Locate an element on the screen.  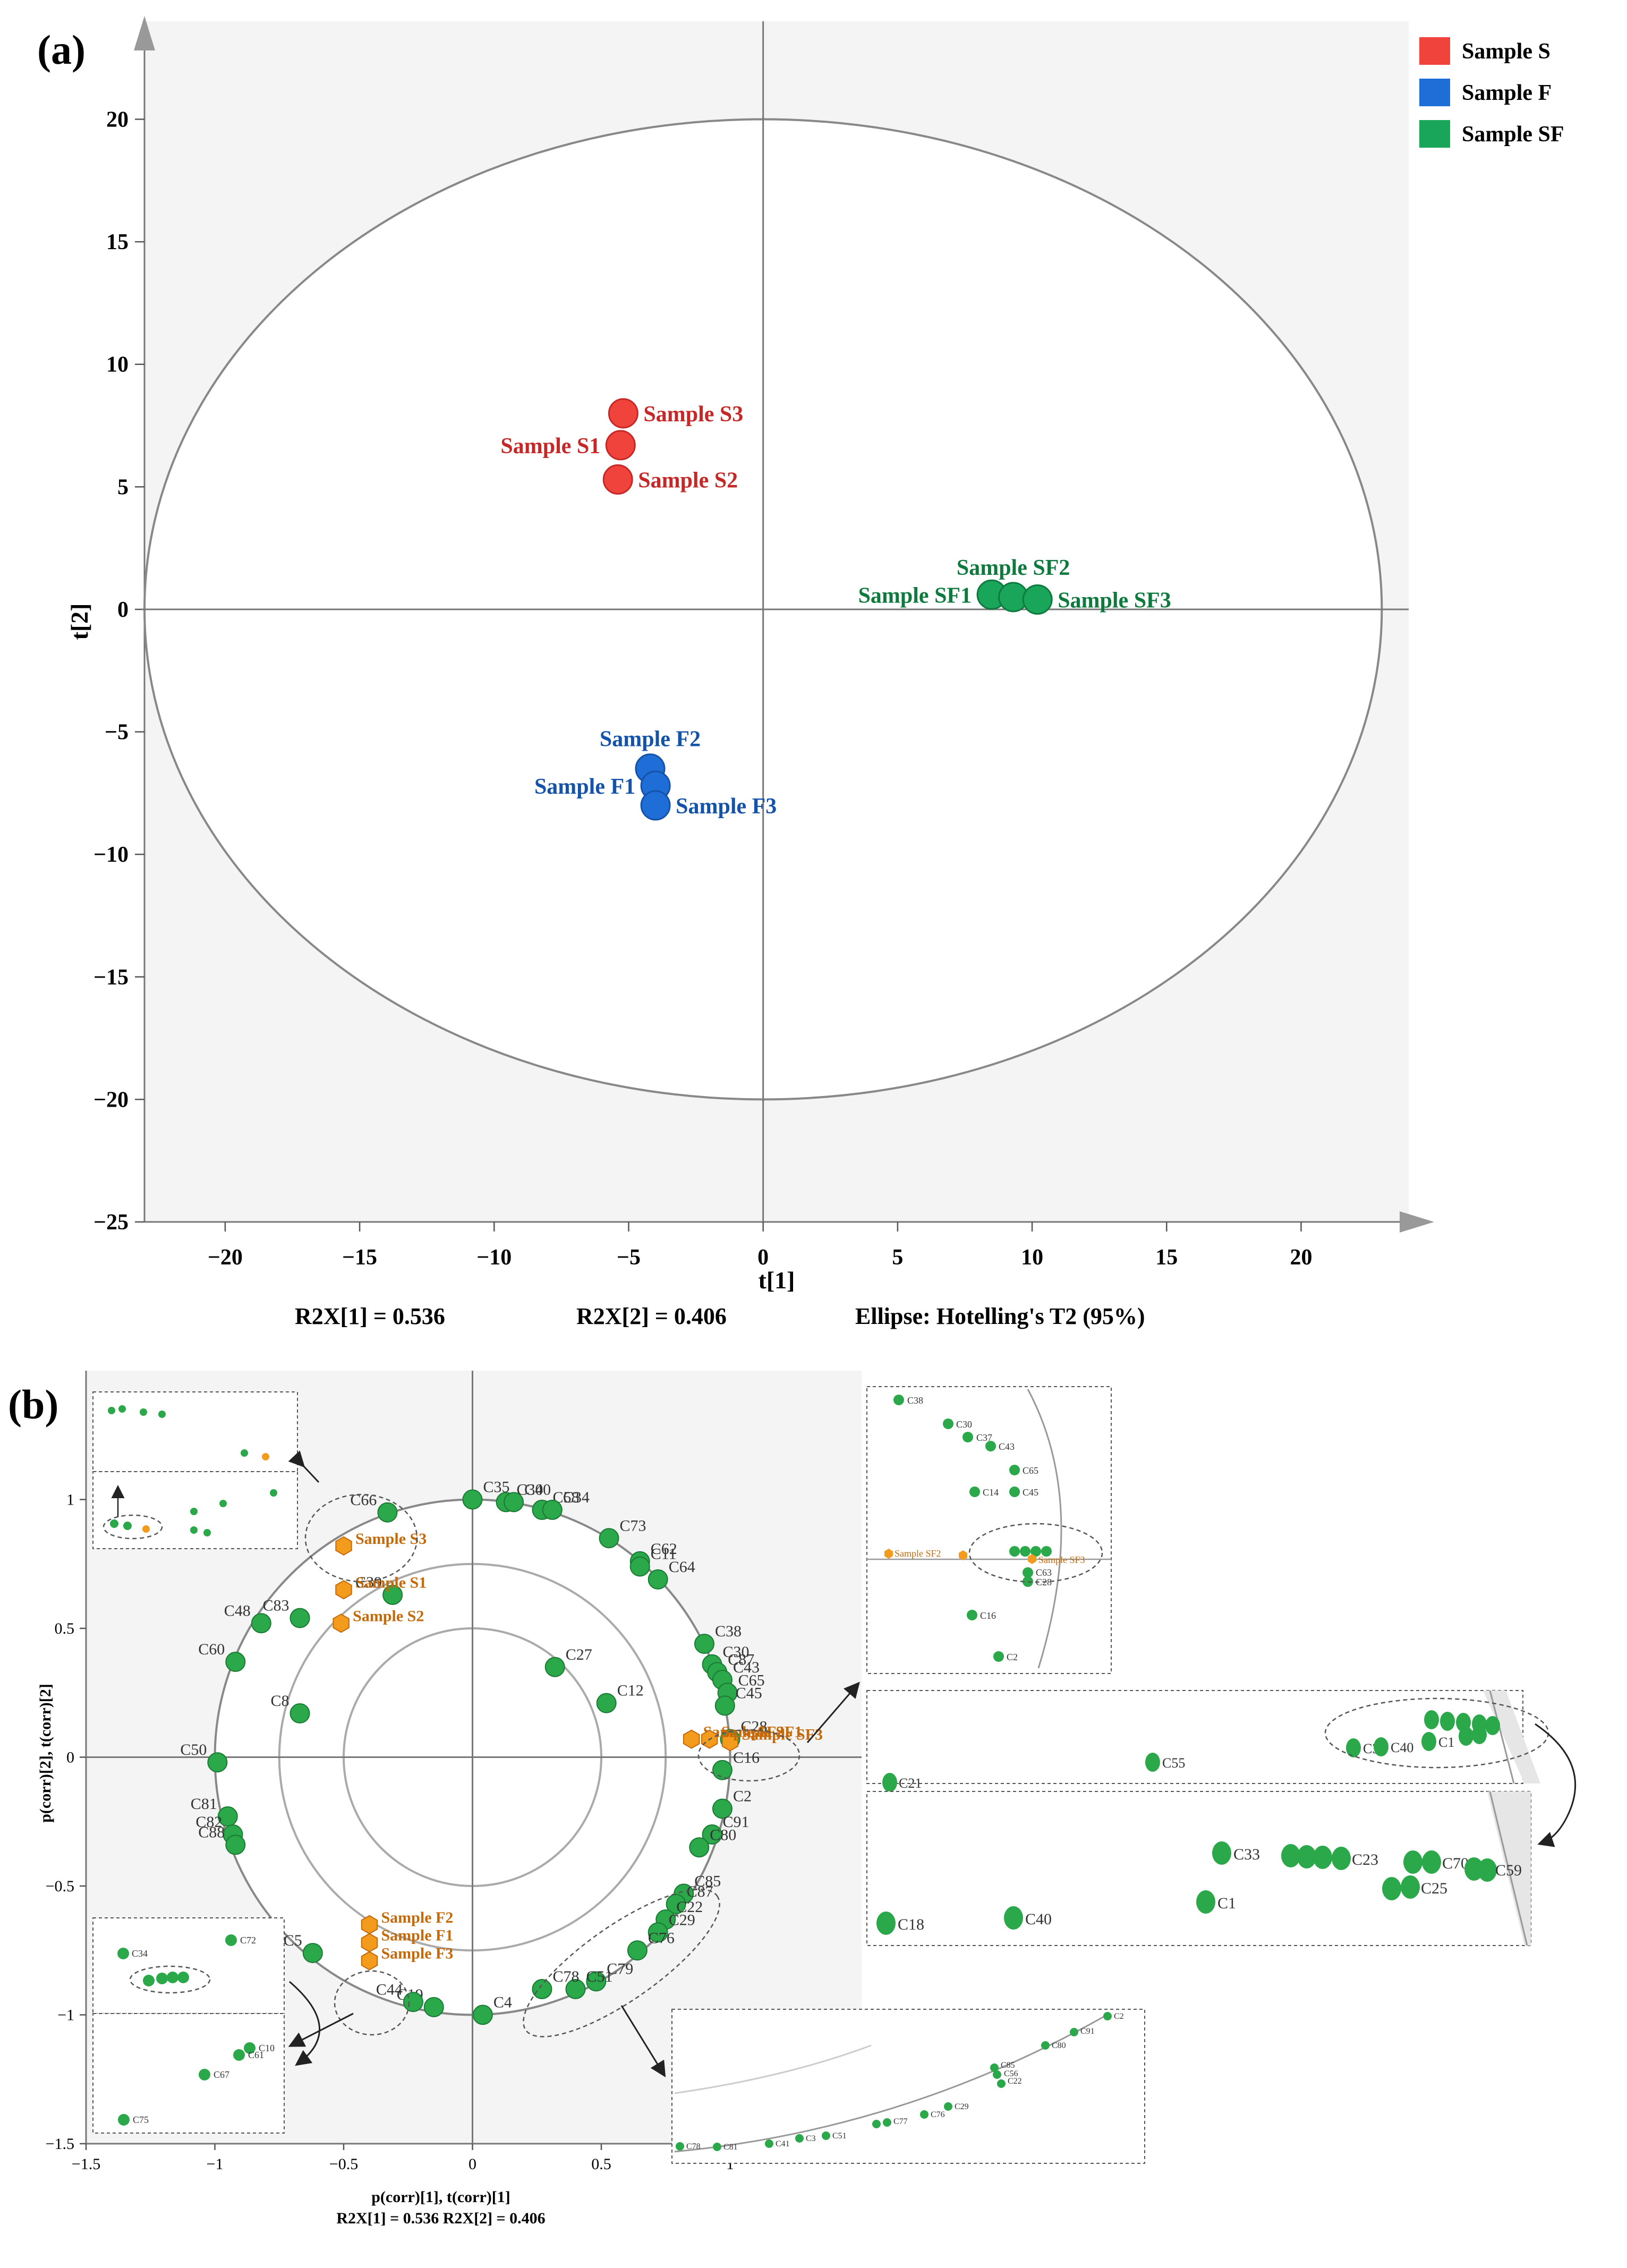
r2x1-footer: R2X[1] = 0.536 is located at coordinates (370, 1316).